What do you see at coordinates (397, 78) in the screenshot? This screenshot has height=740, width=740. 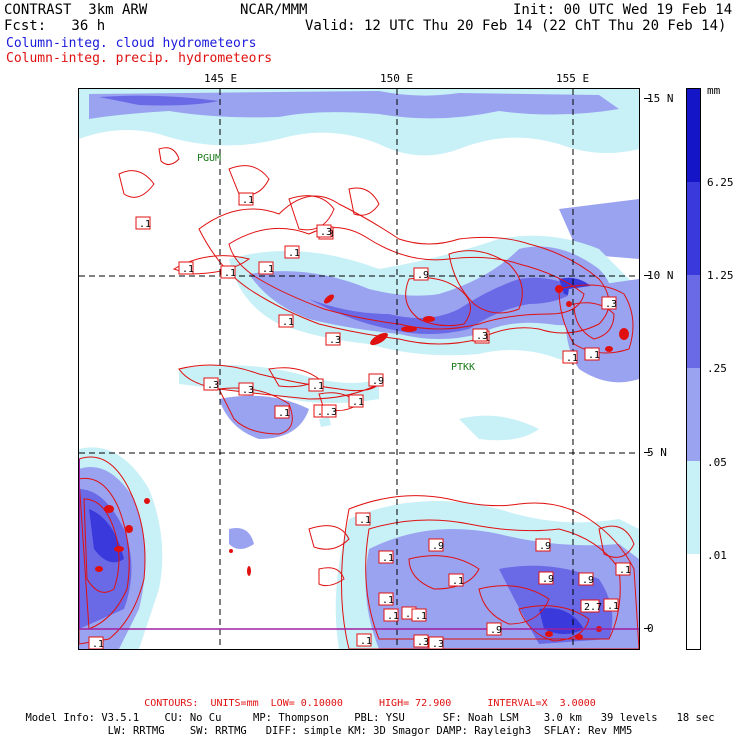 I see `lon-label-150: 150 E` at bounding box center [397, 78].